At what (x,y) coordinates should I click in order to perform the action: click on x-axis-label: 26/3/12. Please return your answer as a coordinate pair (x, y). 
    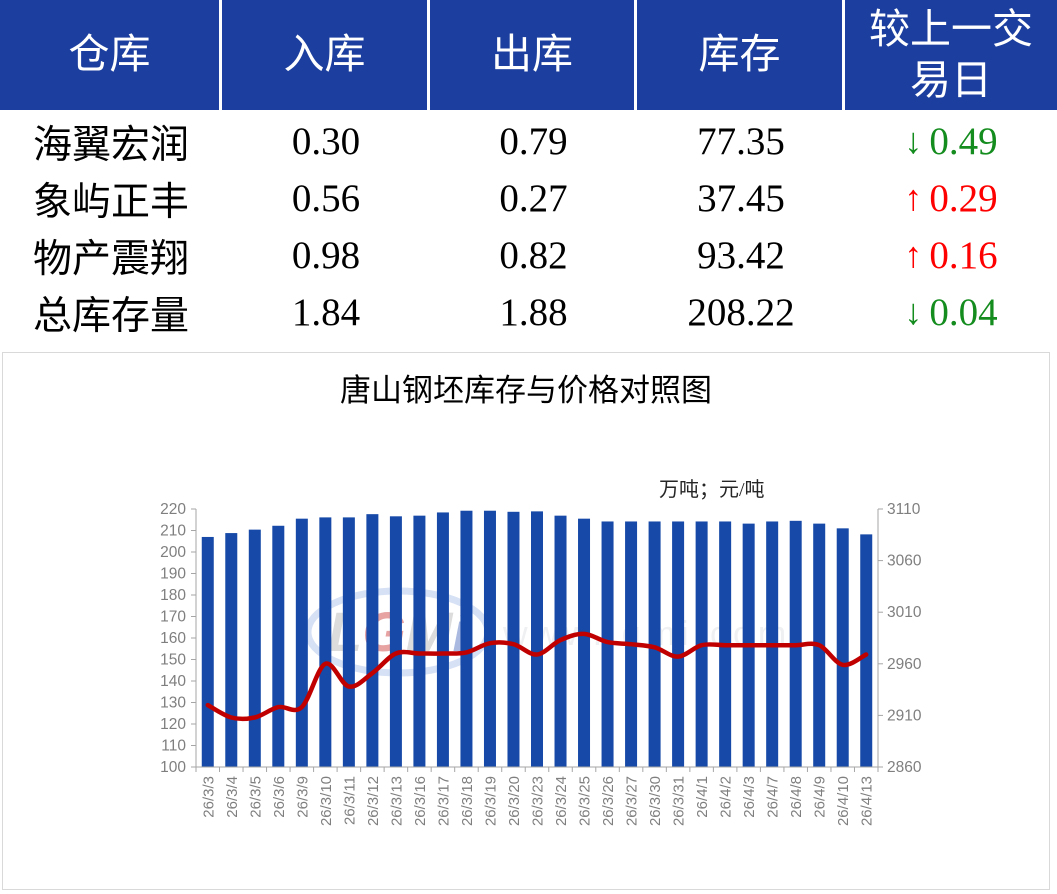
    Looking at the image, I should click on (373, 801).